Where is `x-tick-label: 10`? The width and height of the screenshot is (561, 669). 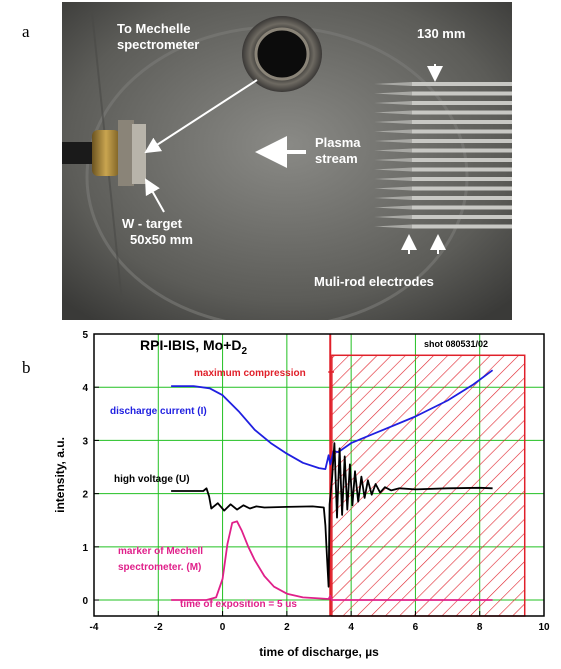
x-tick-label: 10 is located at coordinates (544, 627).